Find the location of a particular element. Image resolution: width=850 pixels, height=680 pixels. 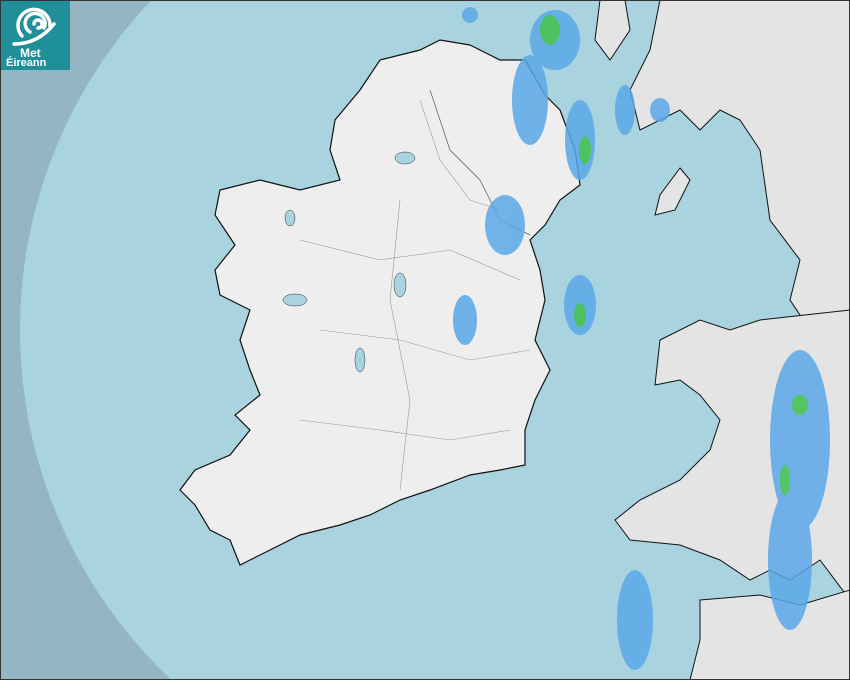

logo-text-met: Met is located at coordinates (30, 53).